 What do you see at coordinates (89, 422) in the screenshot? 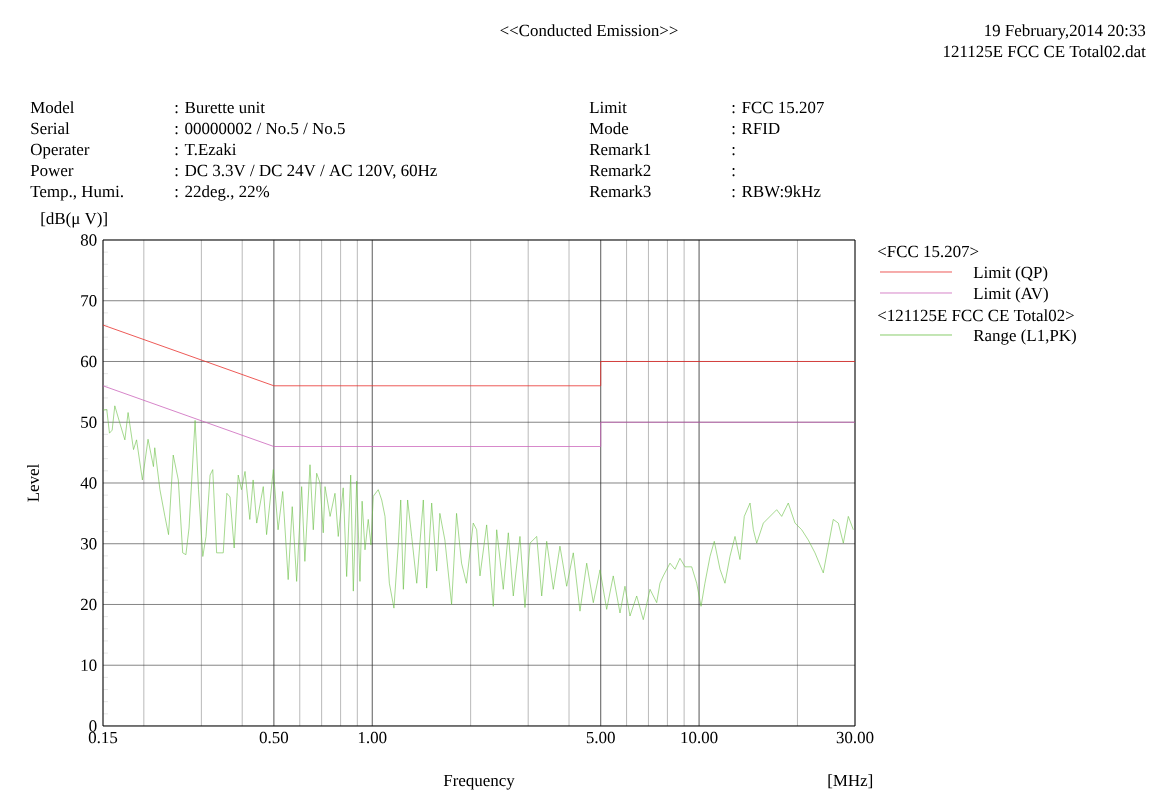
I see `y-tick-label: 50` at bounding box center [89, 422].